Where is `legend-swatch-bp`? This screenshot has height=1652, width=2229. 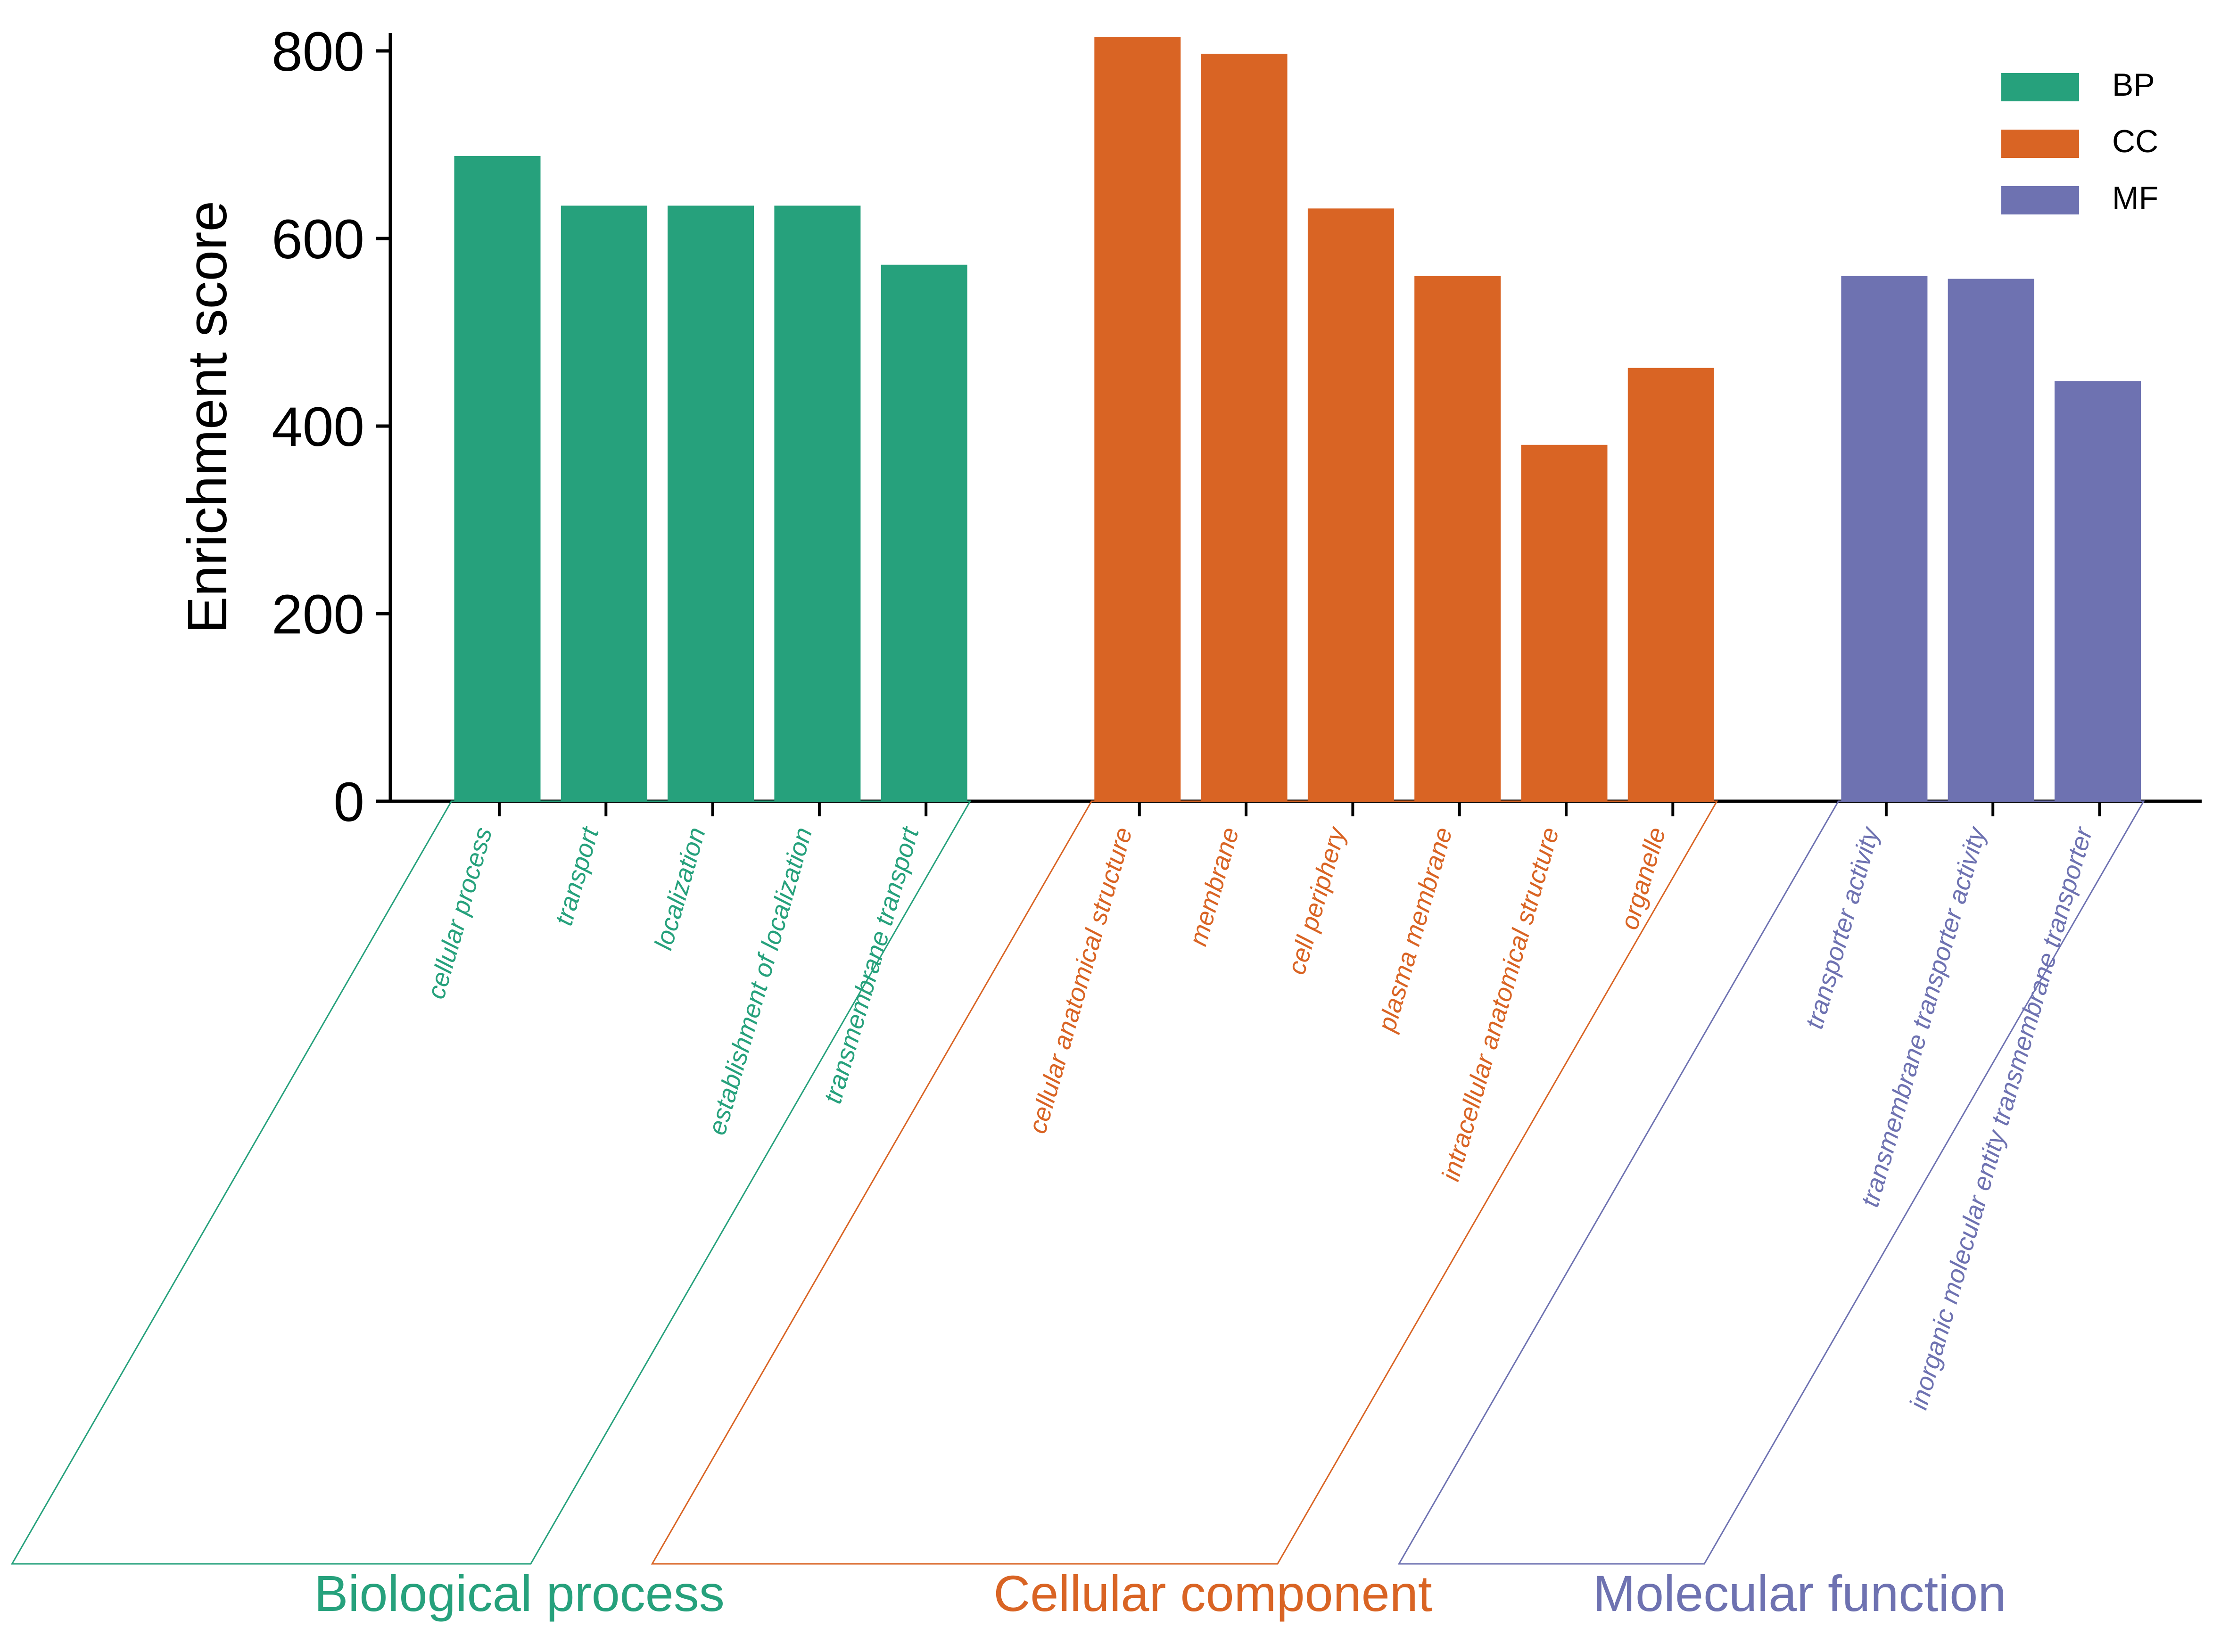
legend-swatch-bp is located at coordinates (2040, 87).